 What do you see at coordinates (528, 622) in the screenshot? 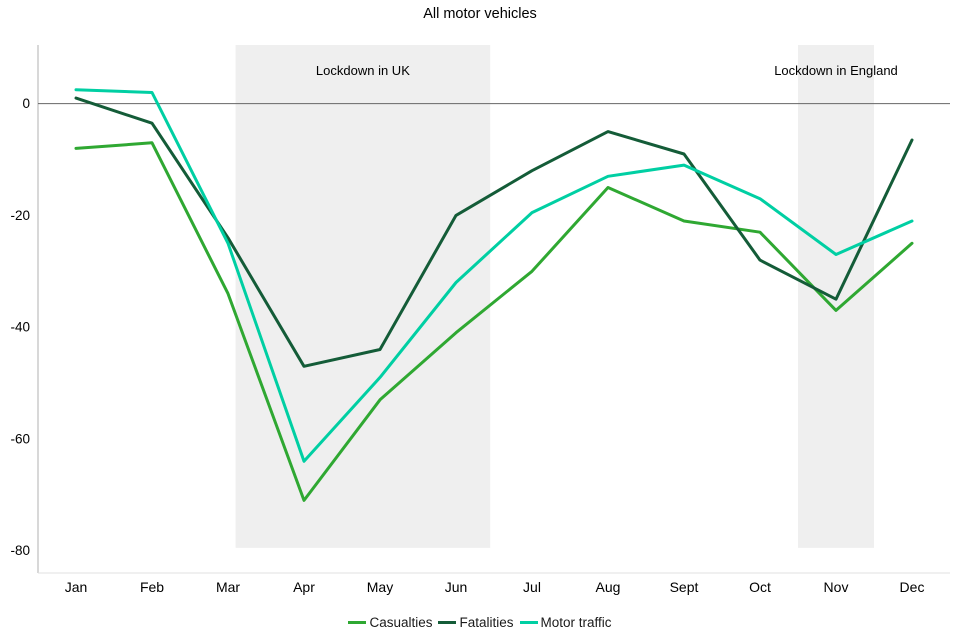
I see `motor-traffic-line-swatch` at bounding box center [528, 622].